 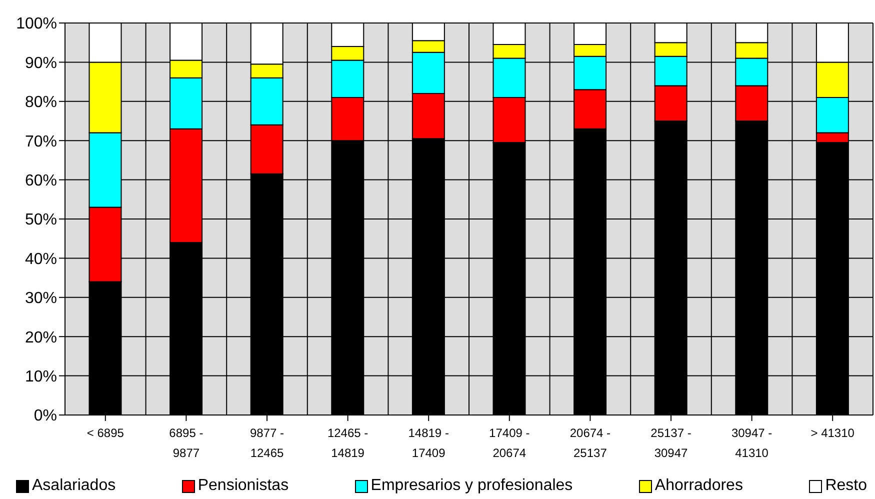 What do you see at coordinates (509, 443) in the screenshot?
I see `x-tick-label: 17409 - 20674` at bounding box center [509, 443].